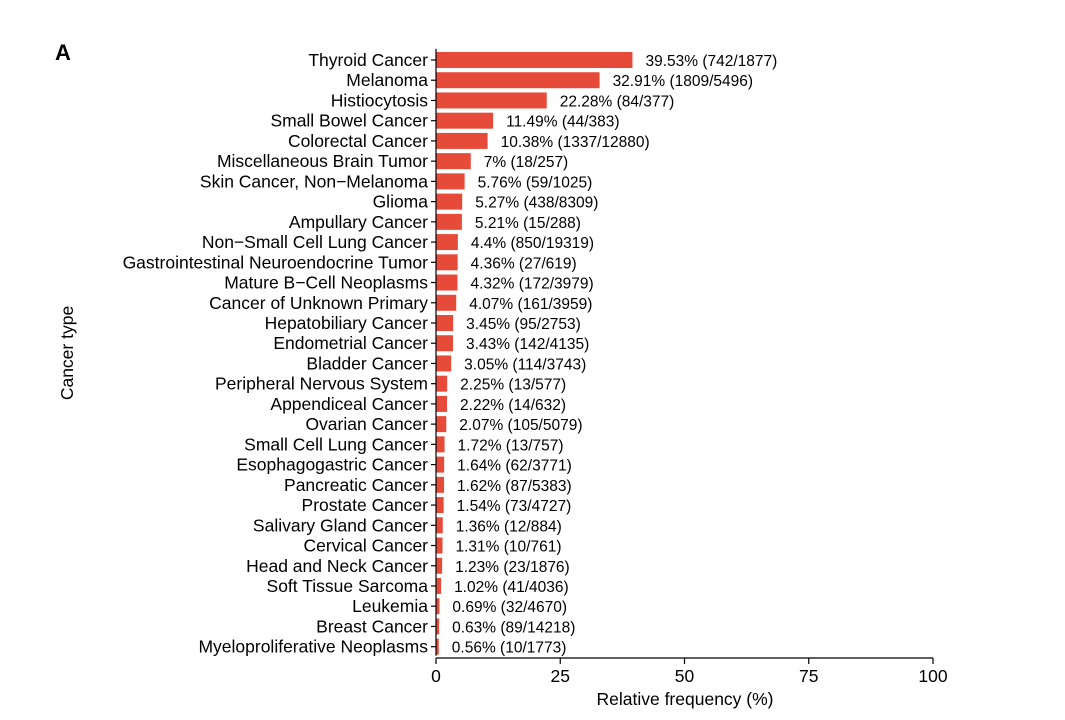 Image resolution: width=1065 pixels, height=720 pixels. I want to click on category-label: Small Bowel Cancer, so click(349, 121).